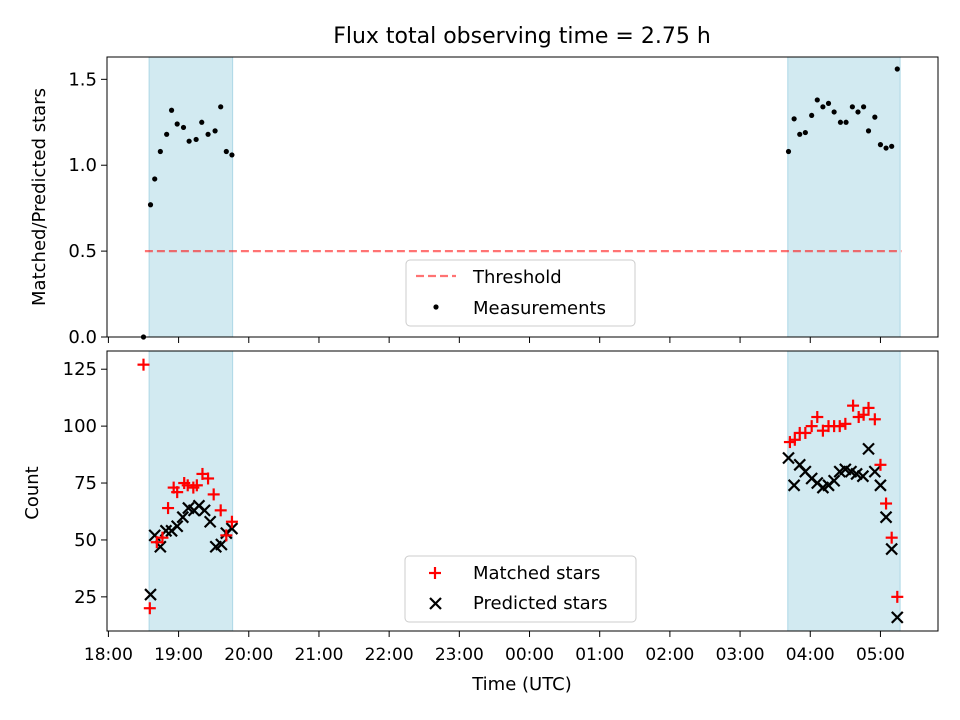 Image resolution: width=960 pixels, height=720 pixels. I want to click on x-tick-label: 18:00, so click(108, 655).